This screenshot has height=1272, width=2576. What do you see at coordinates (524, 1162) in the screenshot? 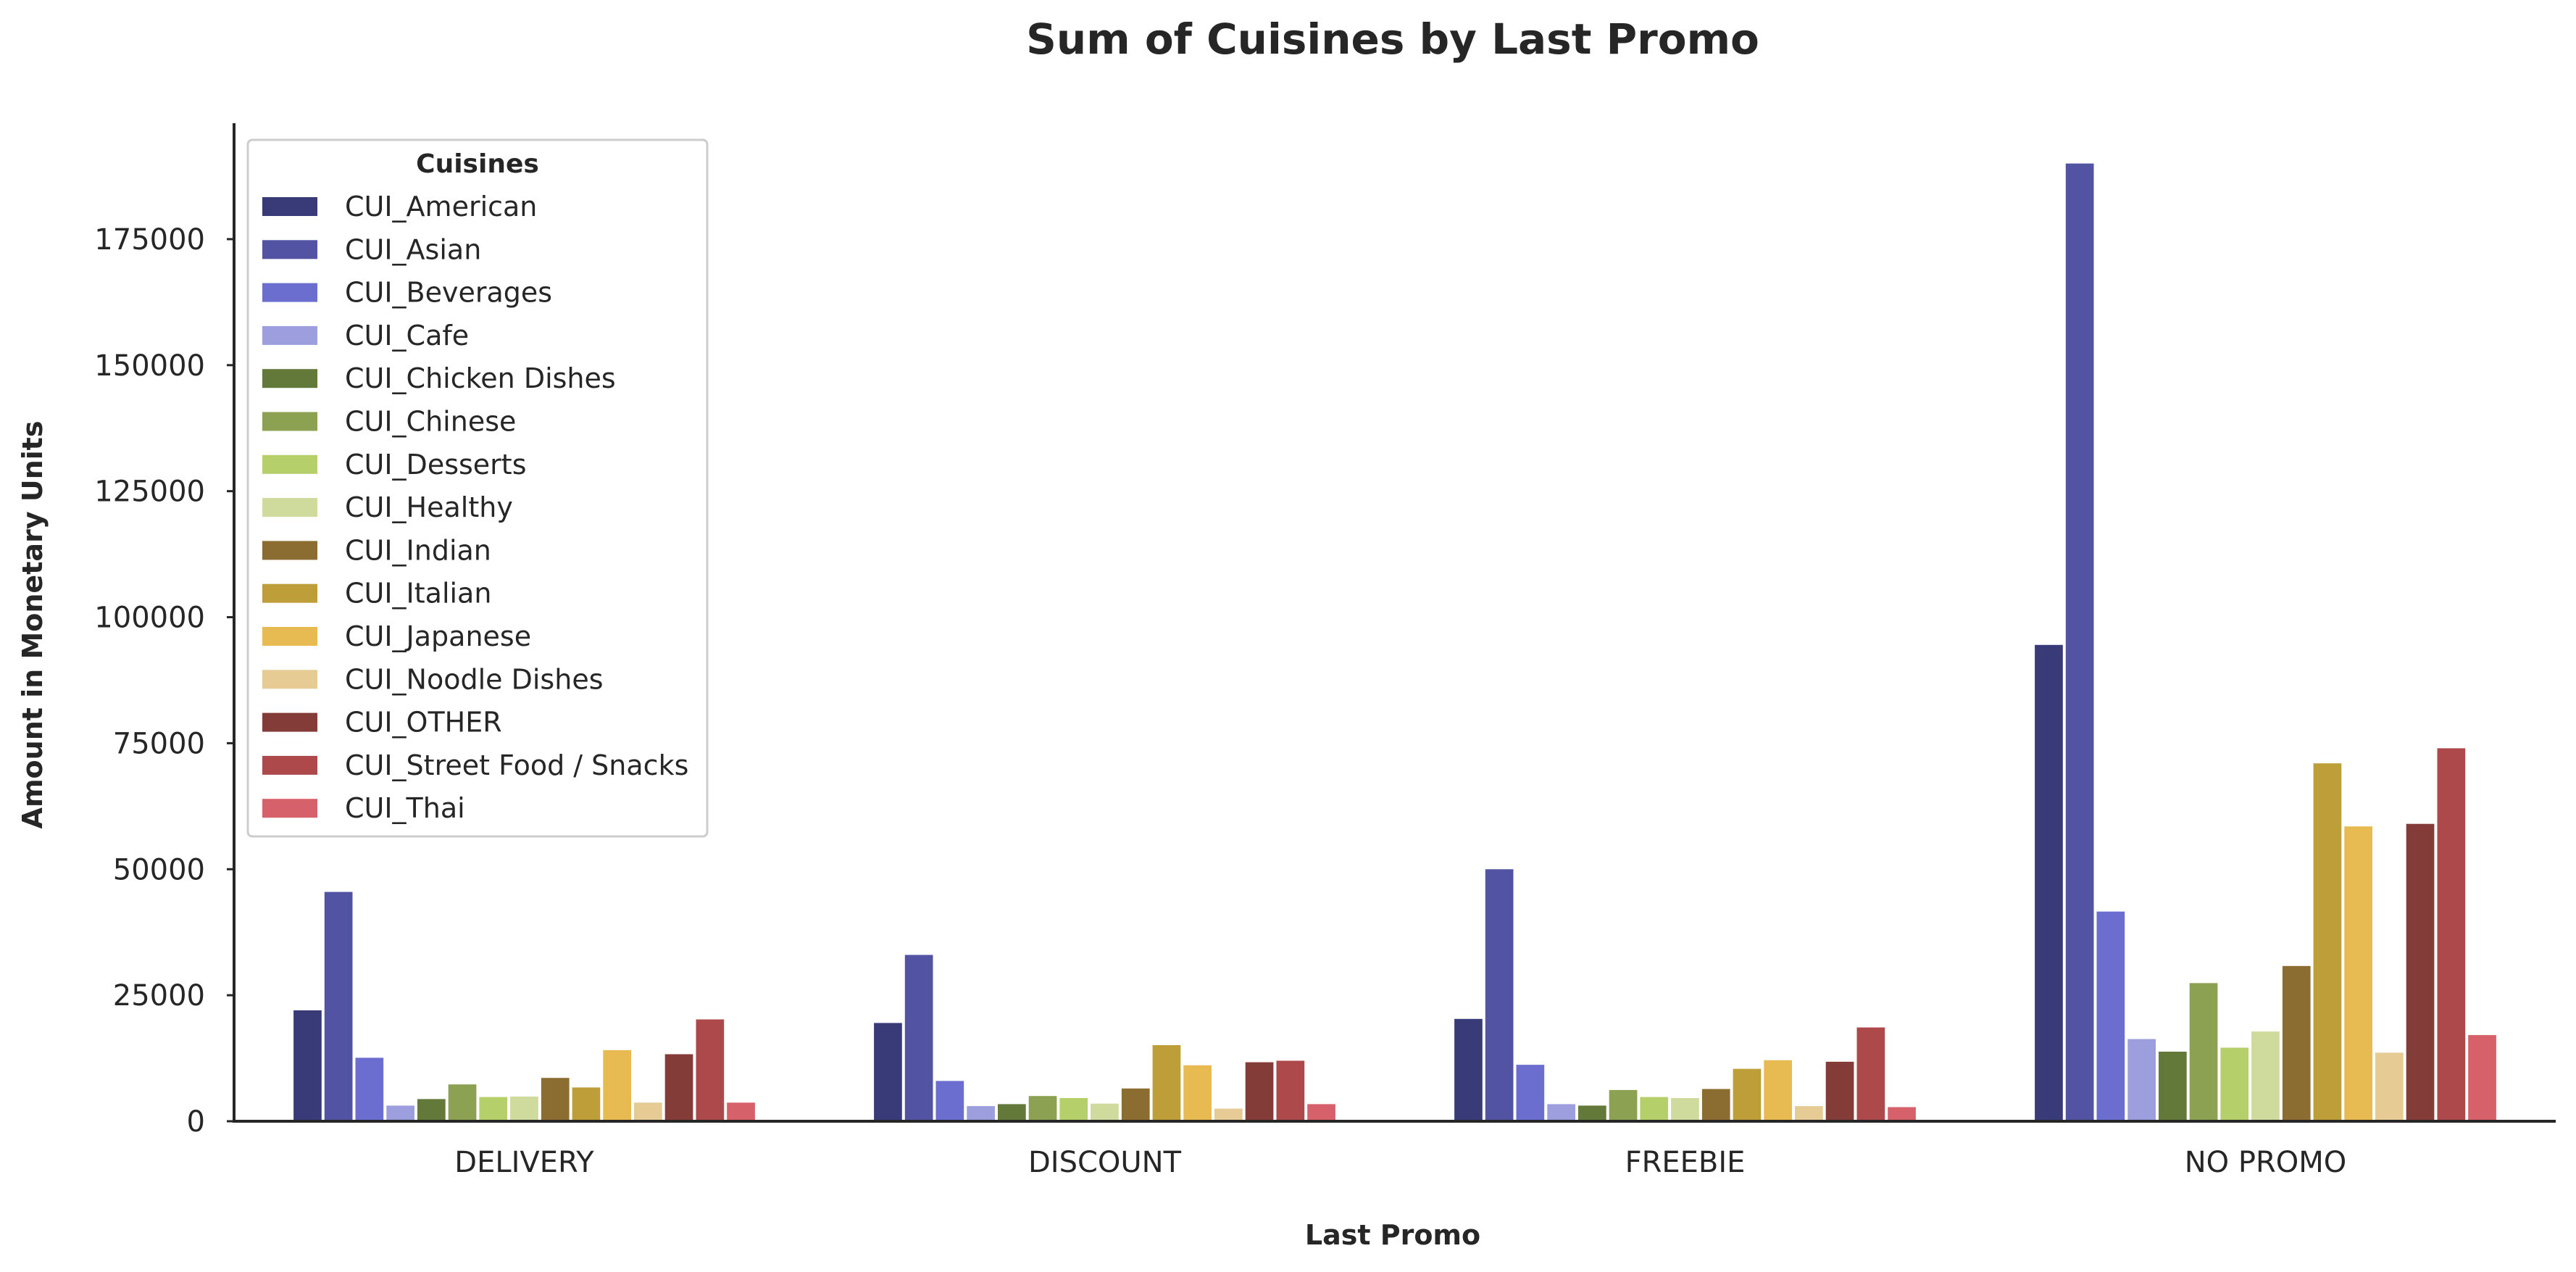
I see `x-tick-label: DELIVERY` at bounding box center [524, 1162].